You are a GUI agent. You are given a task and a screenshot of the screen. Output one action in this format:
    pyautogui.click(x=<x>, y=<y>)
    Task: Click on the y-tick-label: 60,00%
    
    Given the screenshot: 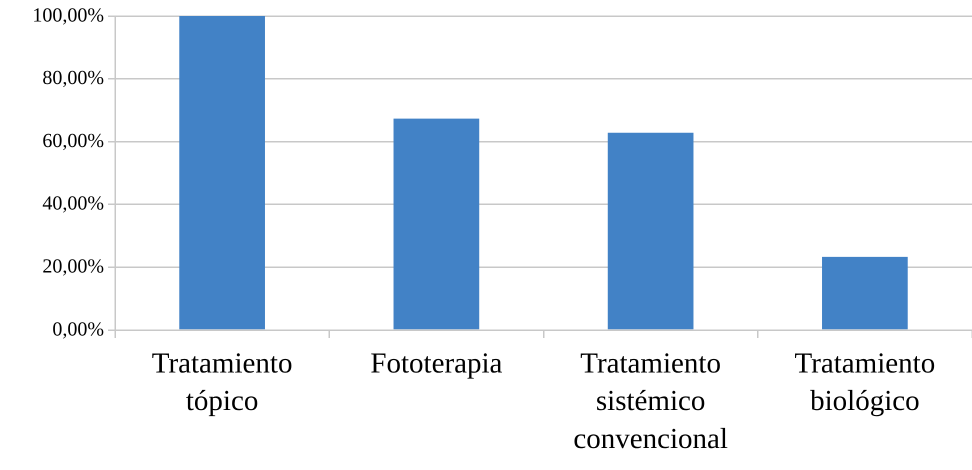 What is the action you would take?
    pyautogui.click(x=73, y=141)
    